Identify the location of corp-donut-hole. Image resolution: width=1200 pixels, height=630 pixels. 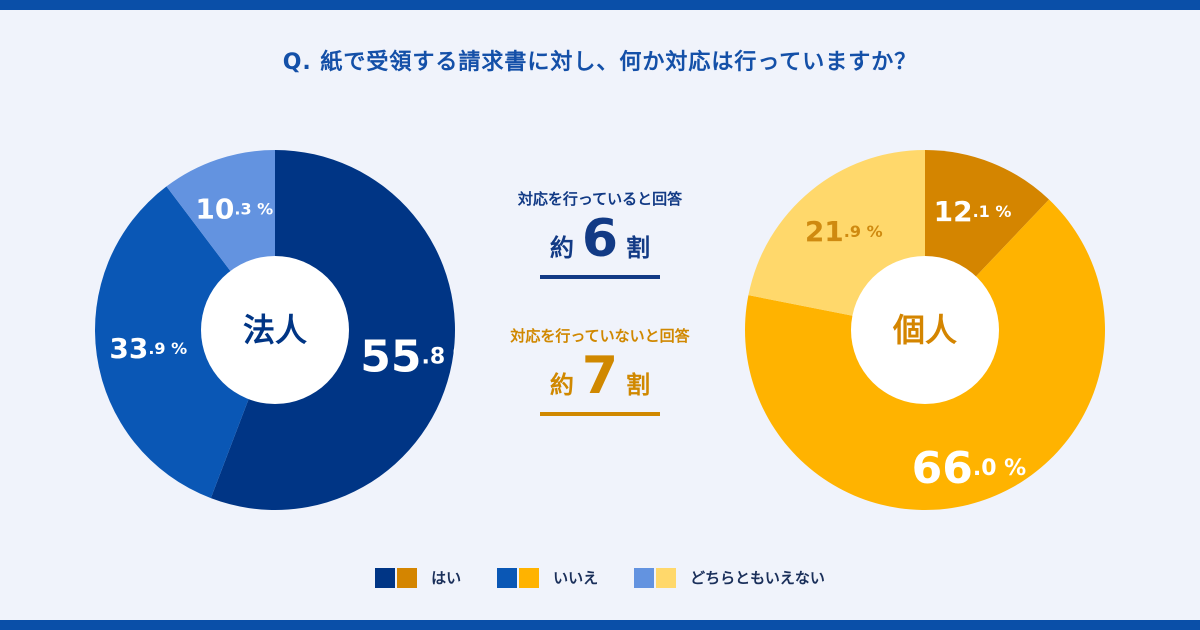
(275, 330).